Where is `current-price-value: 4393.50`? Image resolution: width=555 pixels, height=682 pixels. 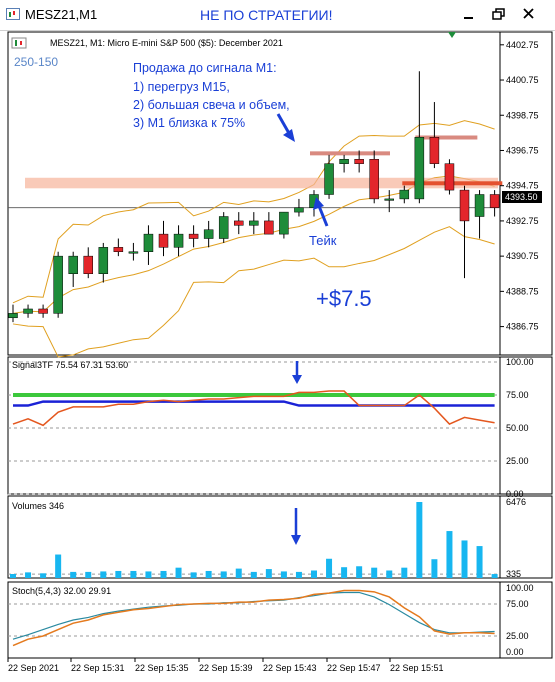
current-price-value: 4393.50 is located at coordinates (521, 197).